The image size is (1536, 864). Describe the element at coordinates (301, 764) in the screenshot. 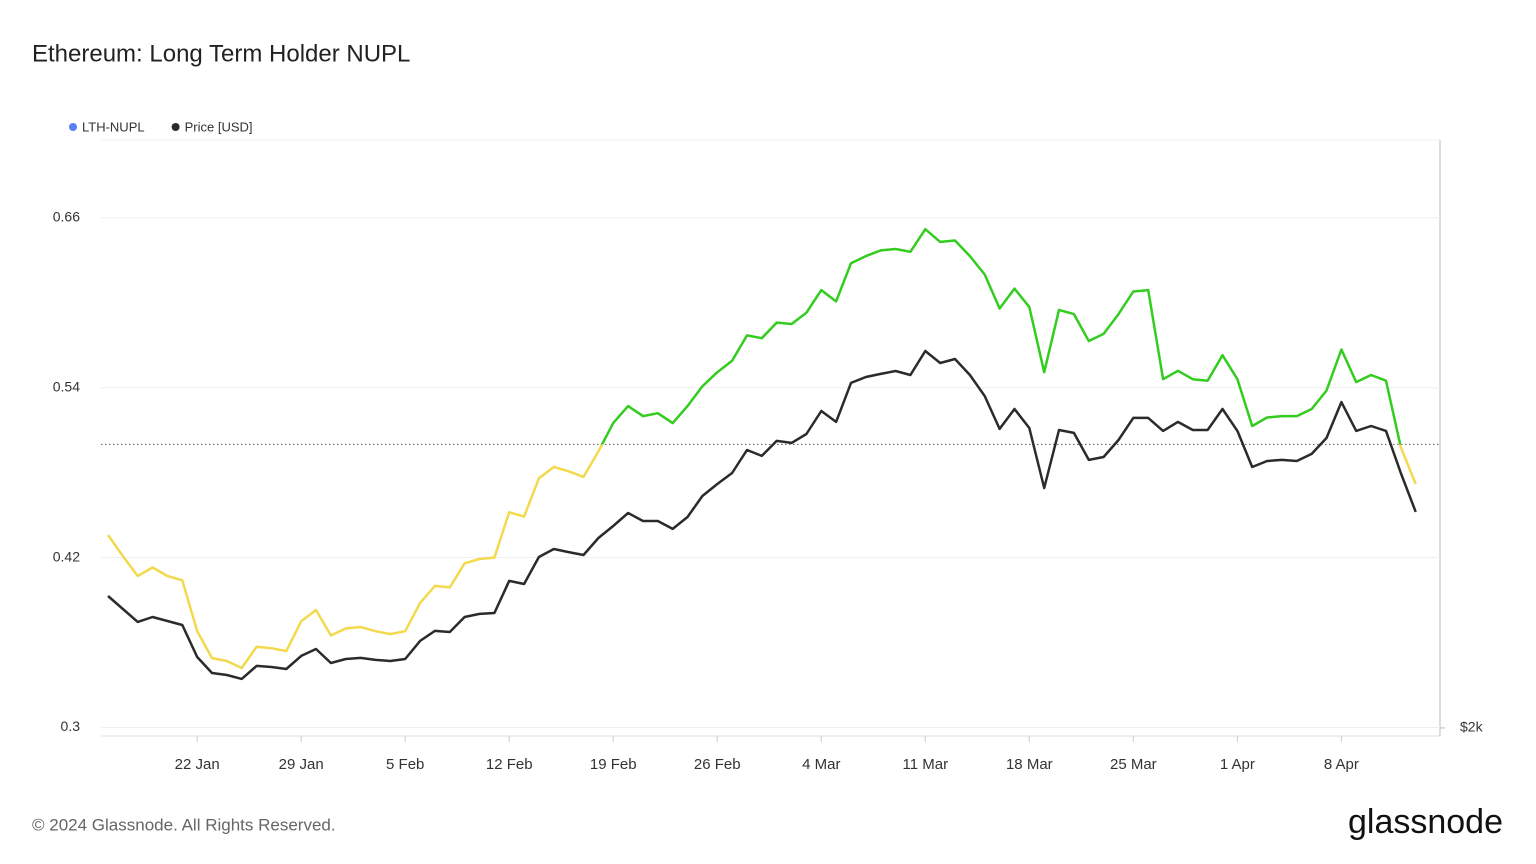

I see `x-tick-label: 29 Jan` at that location.